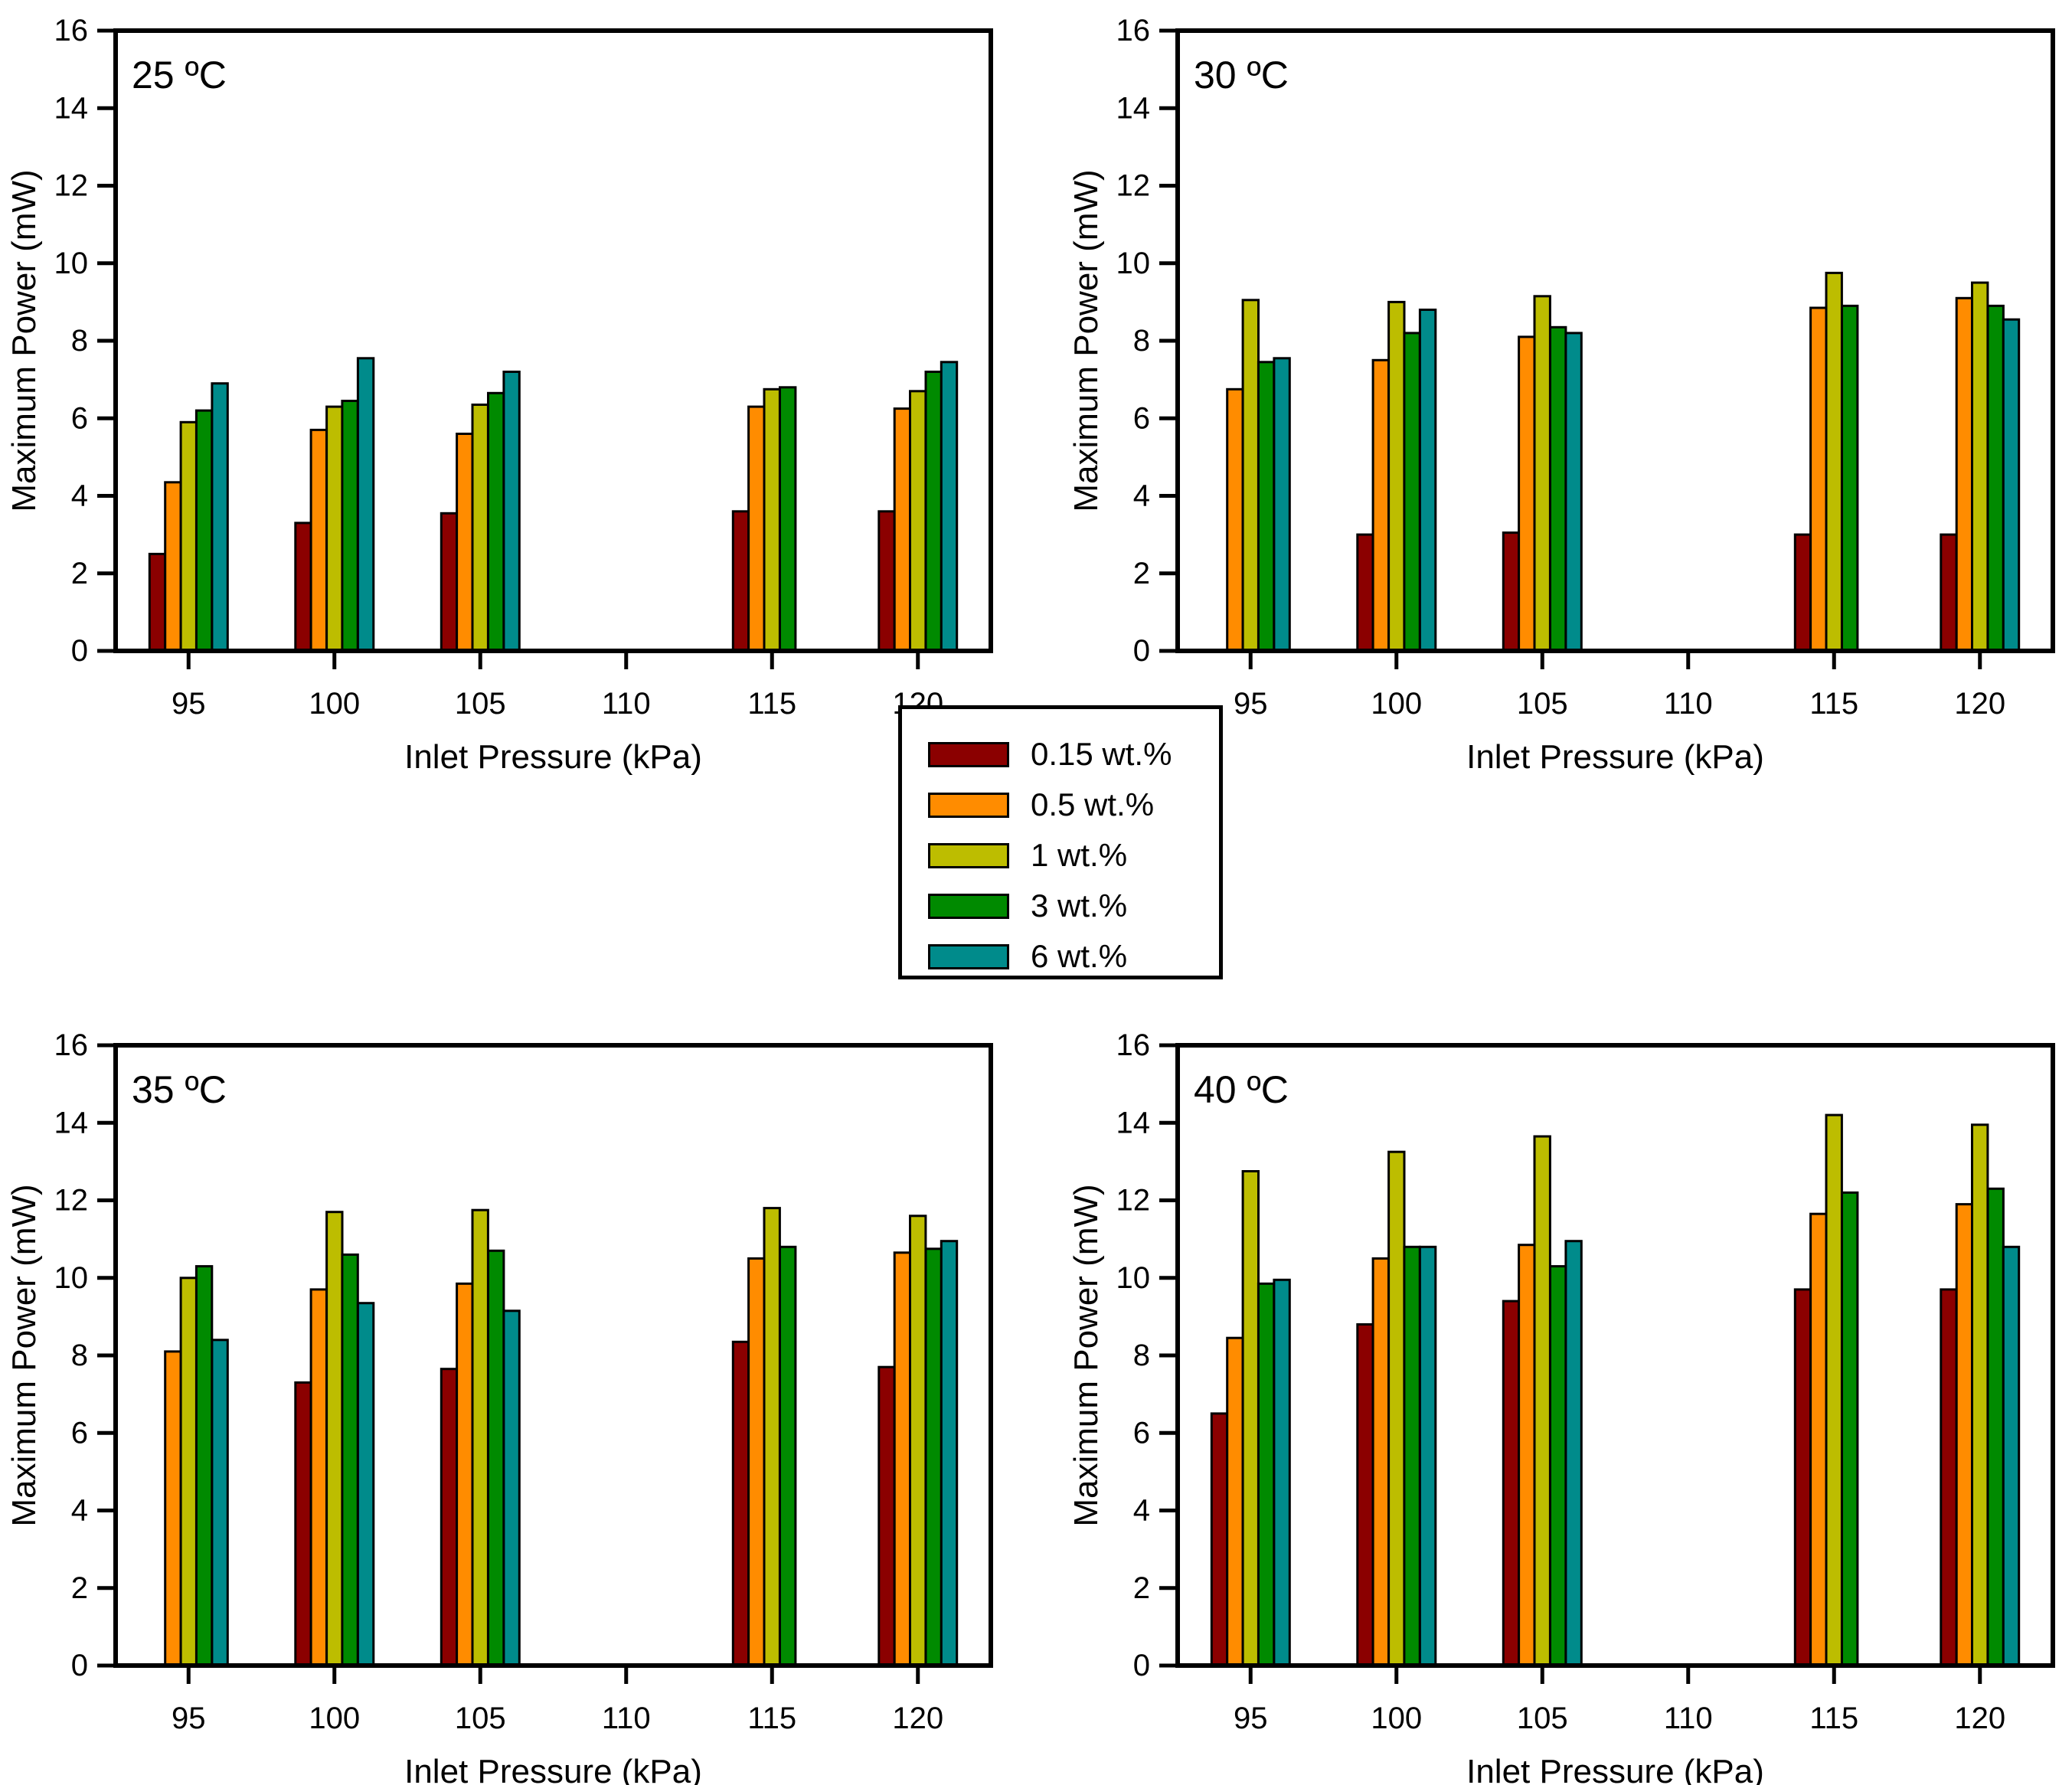  Describe the element at coordinates (1141, 1355) in the screenshot. I see `y-tick-label: 8` at that location.